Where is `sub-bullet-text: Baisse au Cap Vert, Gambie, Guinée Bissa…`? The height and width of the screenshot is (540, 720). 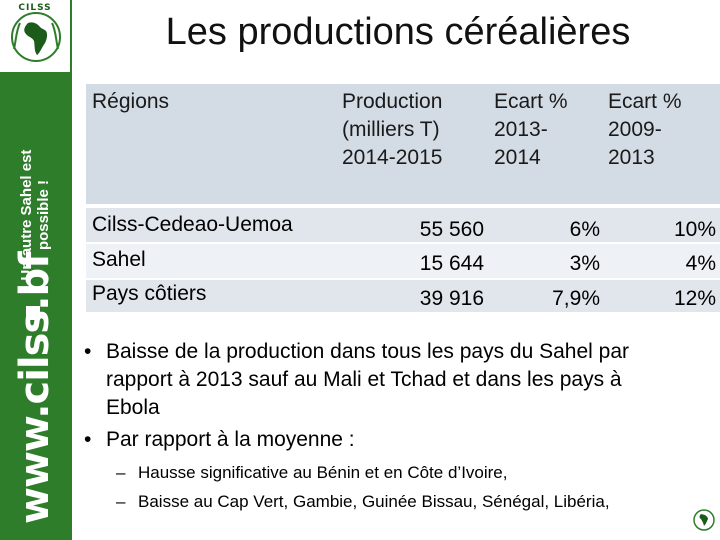
sub-bullet-text: Baisse au Cap Vert, Gambie, Guinée Bissa… is located at coordinates (374, 501).